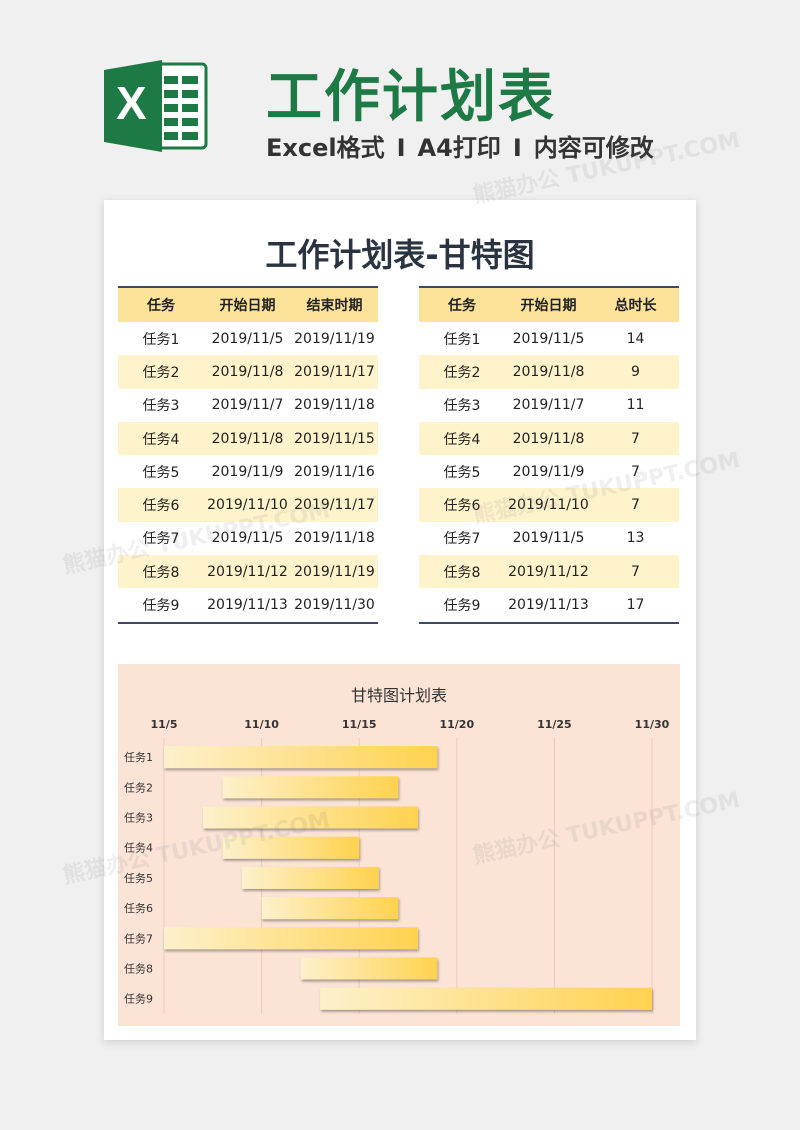 The height and width of the screenshot is (1130, 800). What do you see at coordinates (138, 878) in the screenshot?
I see `category-label: 任务5` at bounding box center [138, 878].